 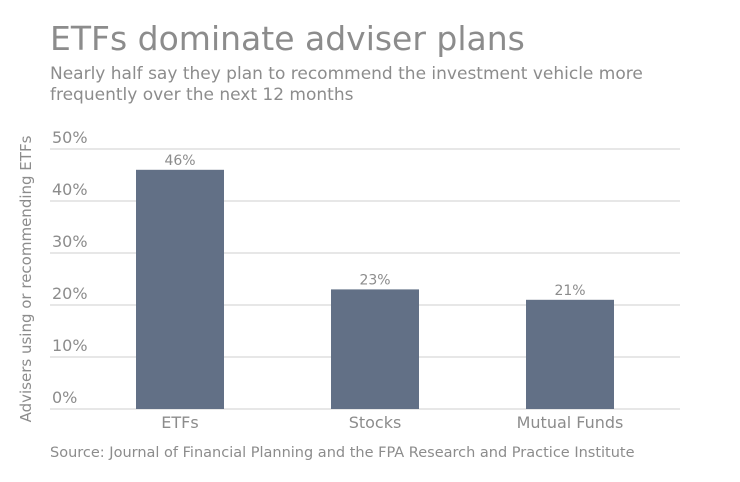 What do you see at coordinates (569, 291) in the screenshot?
I see `value-label: 21%` at bounding box center [569, 291].